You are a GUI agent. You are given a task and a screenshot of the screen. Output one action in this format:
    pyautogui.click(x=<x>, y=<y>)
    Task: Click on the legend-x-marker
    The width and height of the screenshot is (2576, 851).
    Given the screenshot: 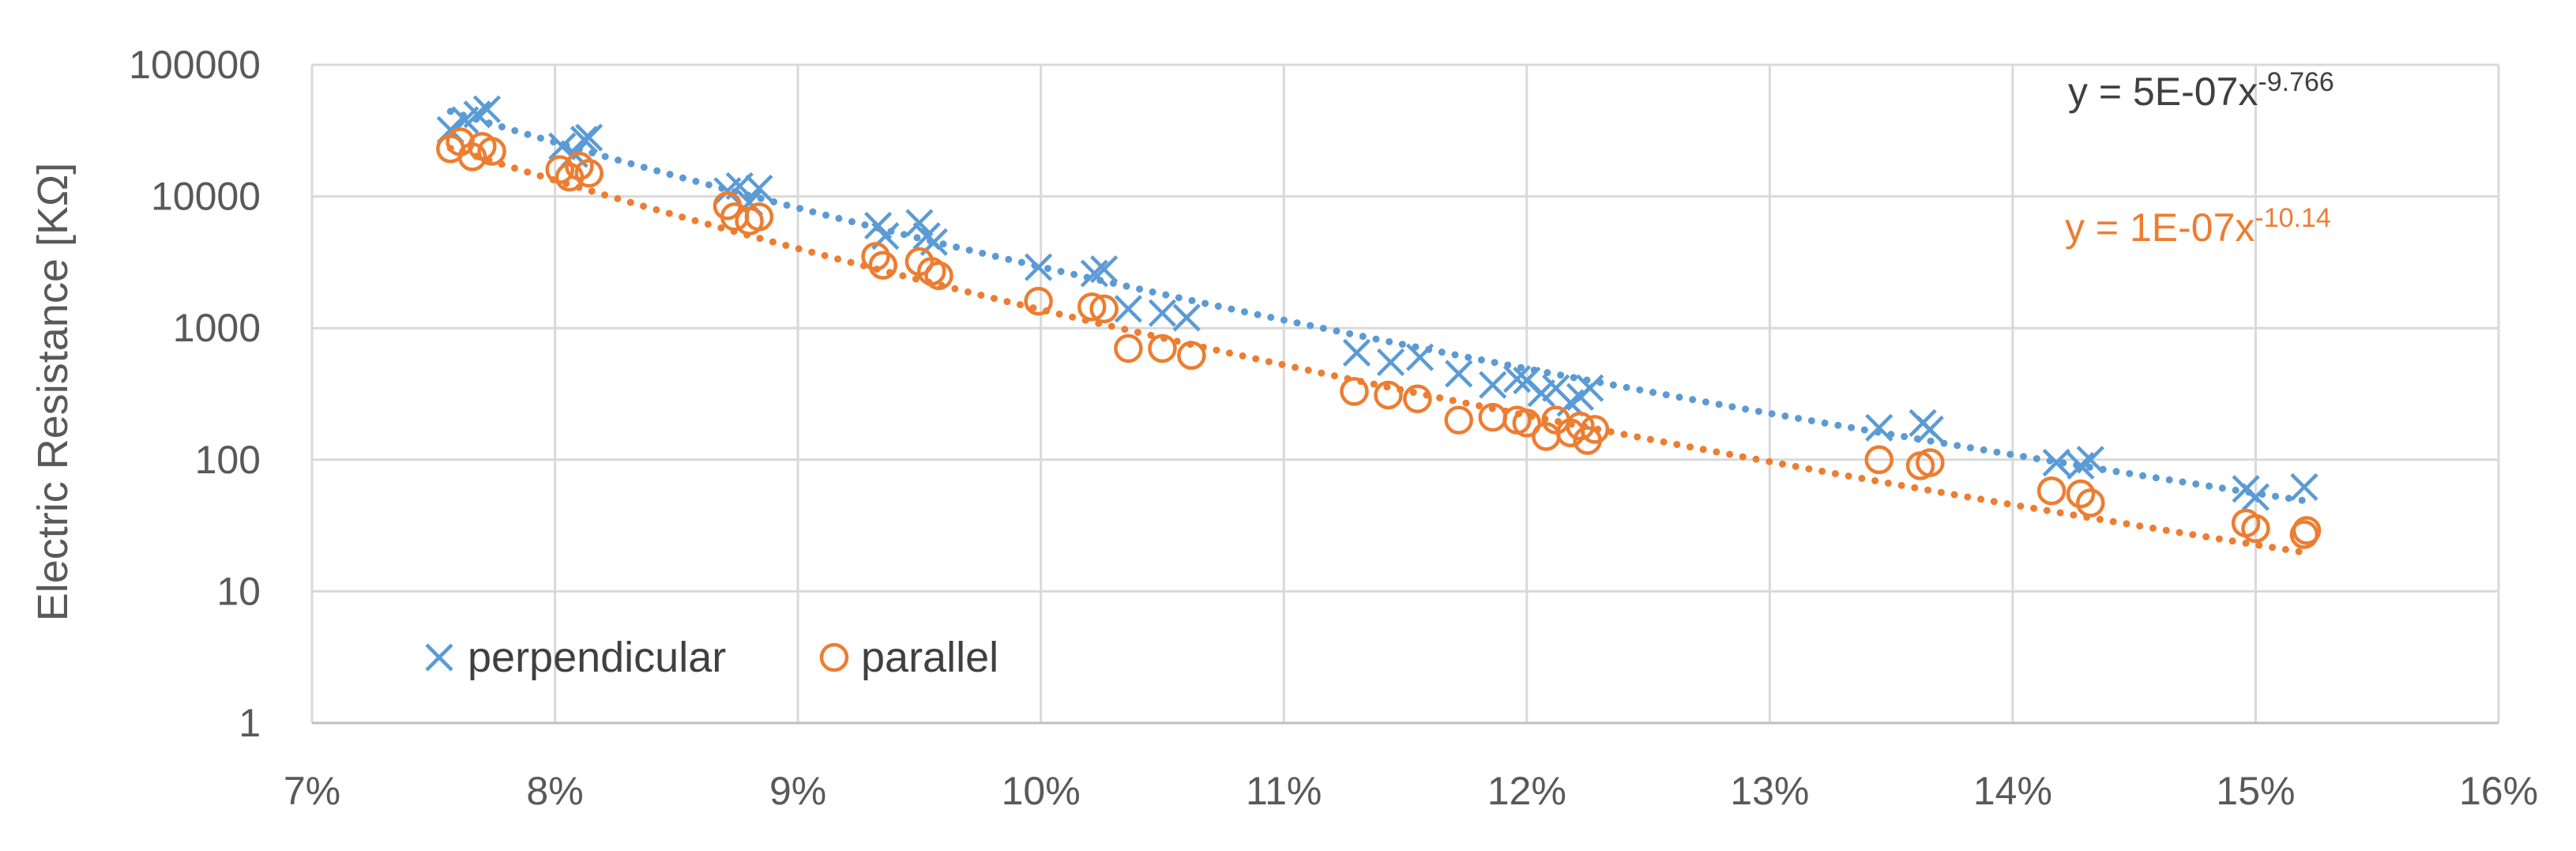 What is the action you would take?
    pyautogui.click(x=439, y=658)
    